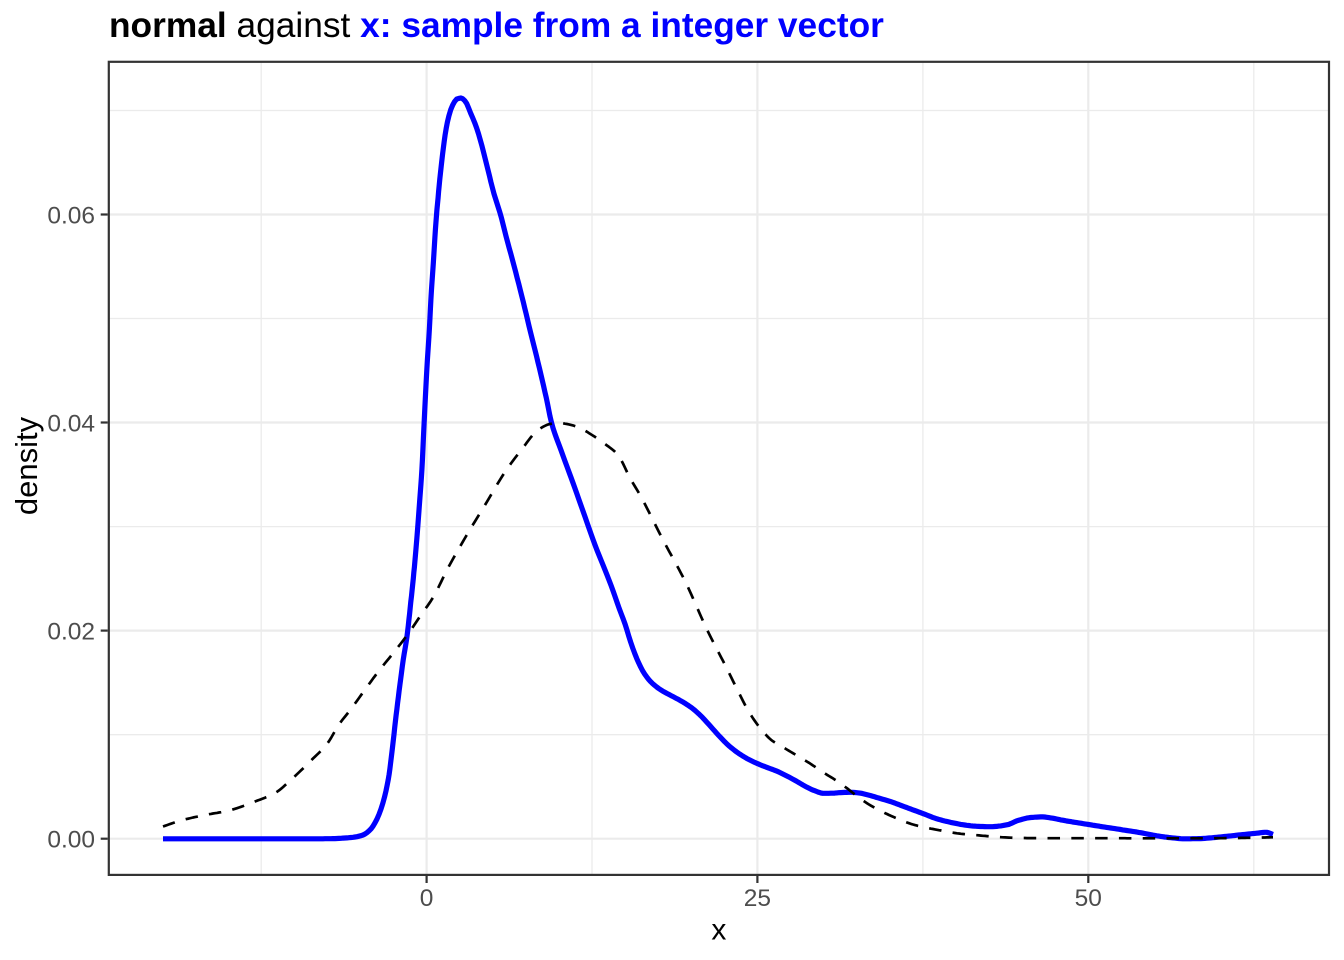 The image size is (1344, 960). I want to click on svg-text: 0.00, so click(71, 840).